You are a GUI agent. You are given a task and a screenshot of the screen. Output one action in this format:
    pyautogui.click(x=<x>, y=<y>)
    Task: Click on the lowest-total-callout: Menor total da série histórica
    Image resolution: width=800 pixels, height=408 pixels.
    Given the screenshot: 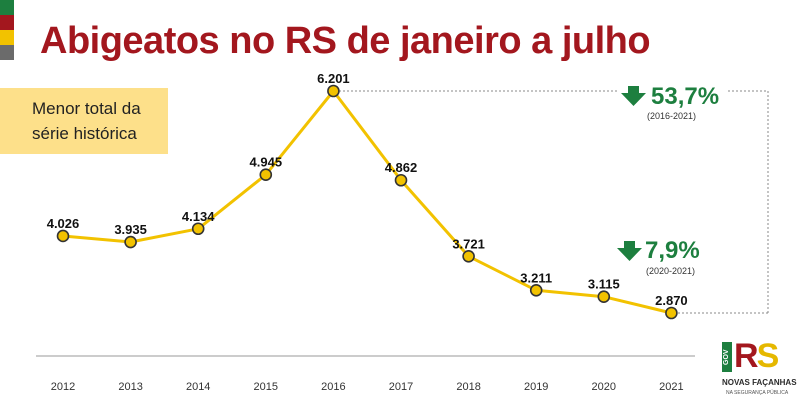 What is the action you would take?
    pyautogui.click(x=84, y=121)
    